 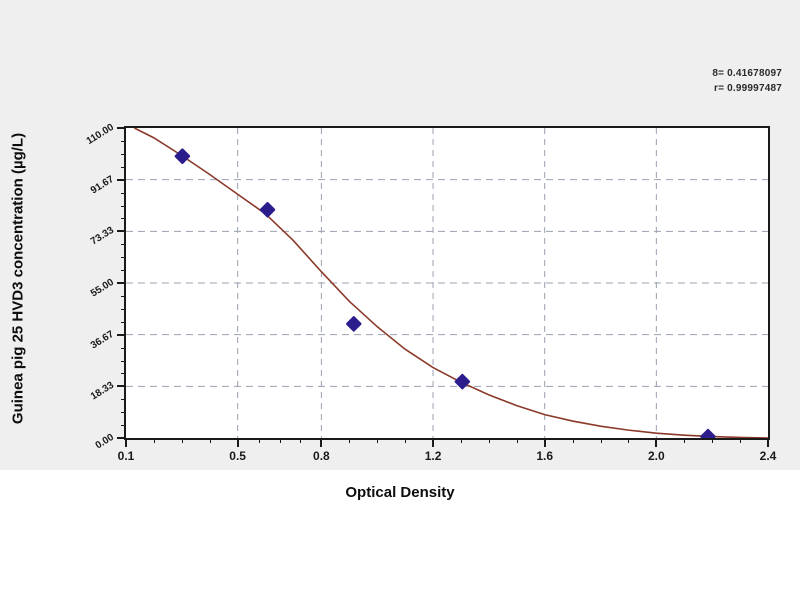 What do you see at coordinates (747, 81) in the screenshot?
I see `regression-stats: 8= 0.41678097 r= 0.99997487` at bounding box center [747, 81].